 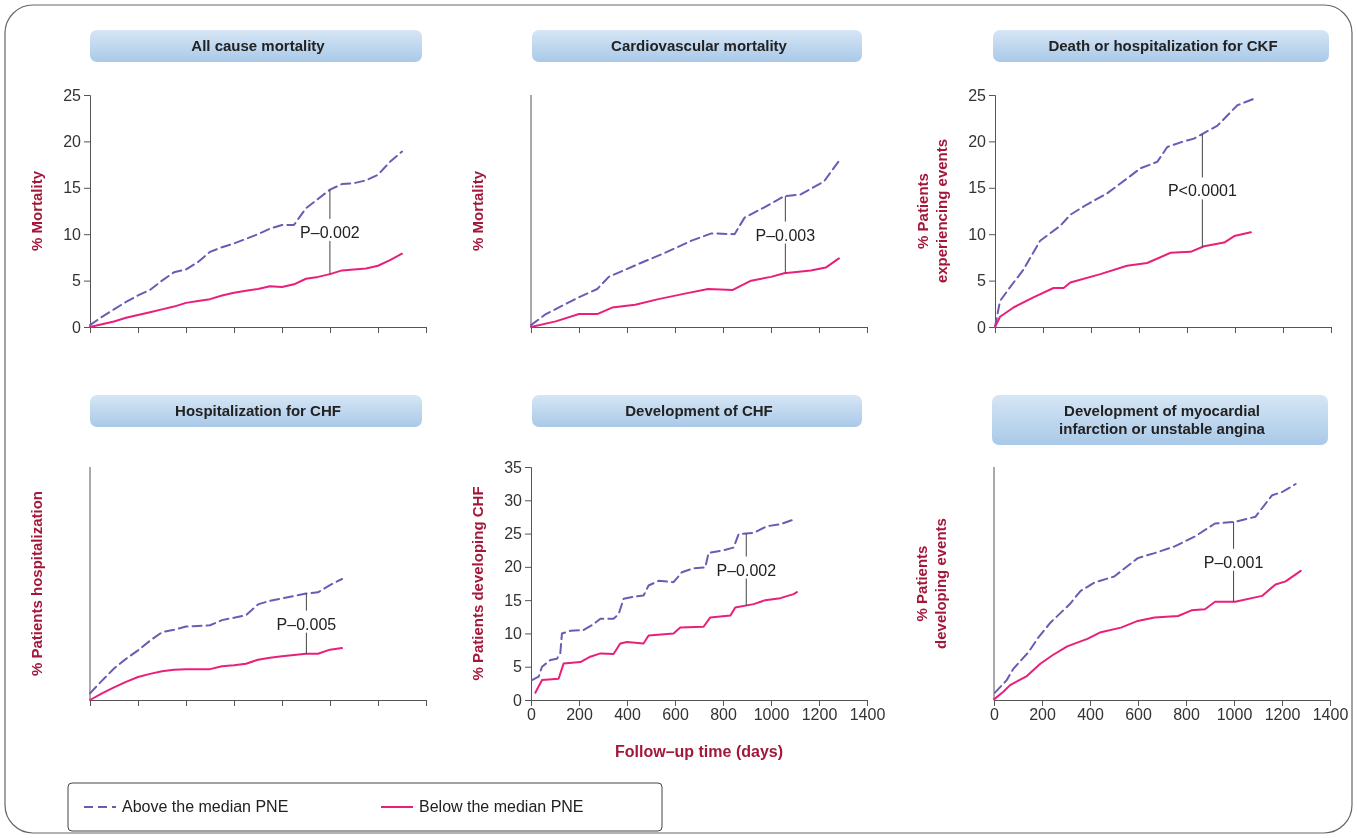 I want to click on y-tick-label: 30, so click(x=513, y=500).